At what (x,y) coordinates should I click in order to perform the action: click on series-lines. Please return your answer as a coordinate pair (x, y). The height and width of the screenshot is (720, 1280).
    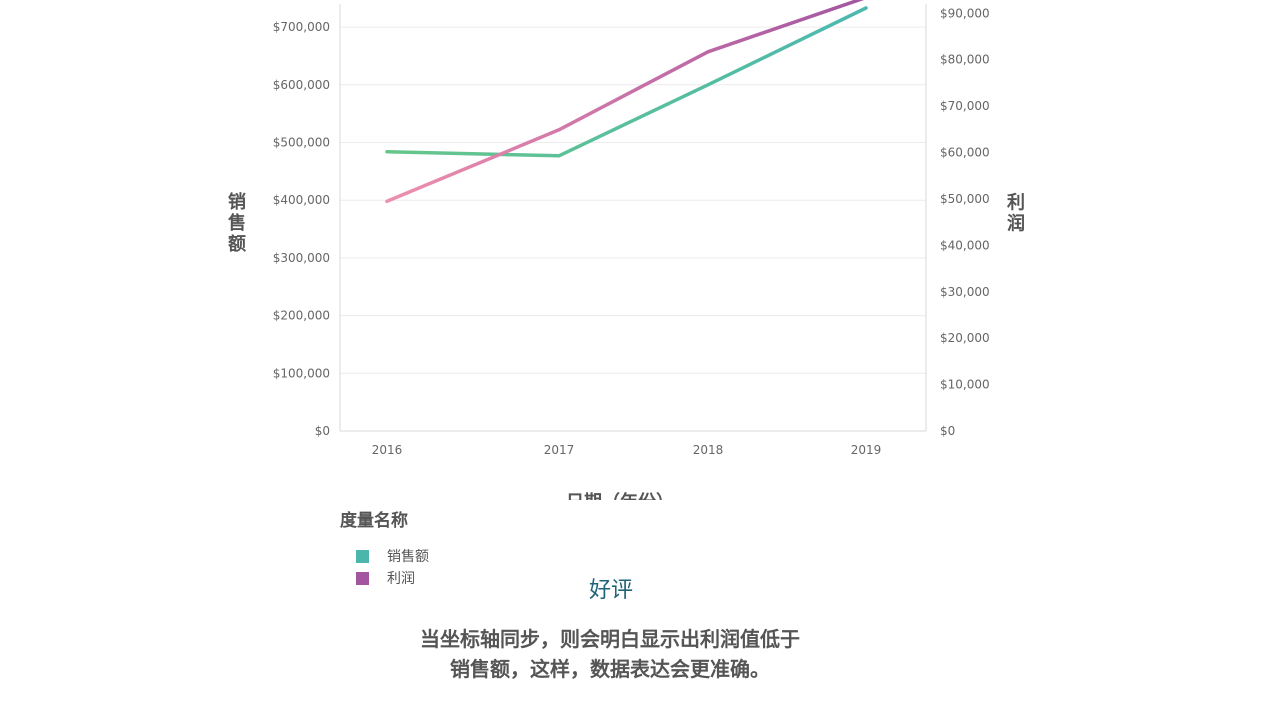
    Looking at the image, I should click on (626, 102).